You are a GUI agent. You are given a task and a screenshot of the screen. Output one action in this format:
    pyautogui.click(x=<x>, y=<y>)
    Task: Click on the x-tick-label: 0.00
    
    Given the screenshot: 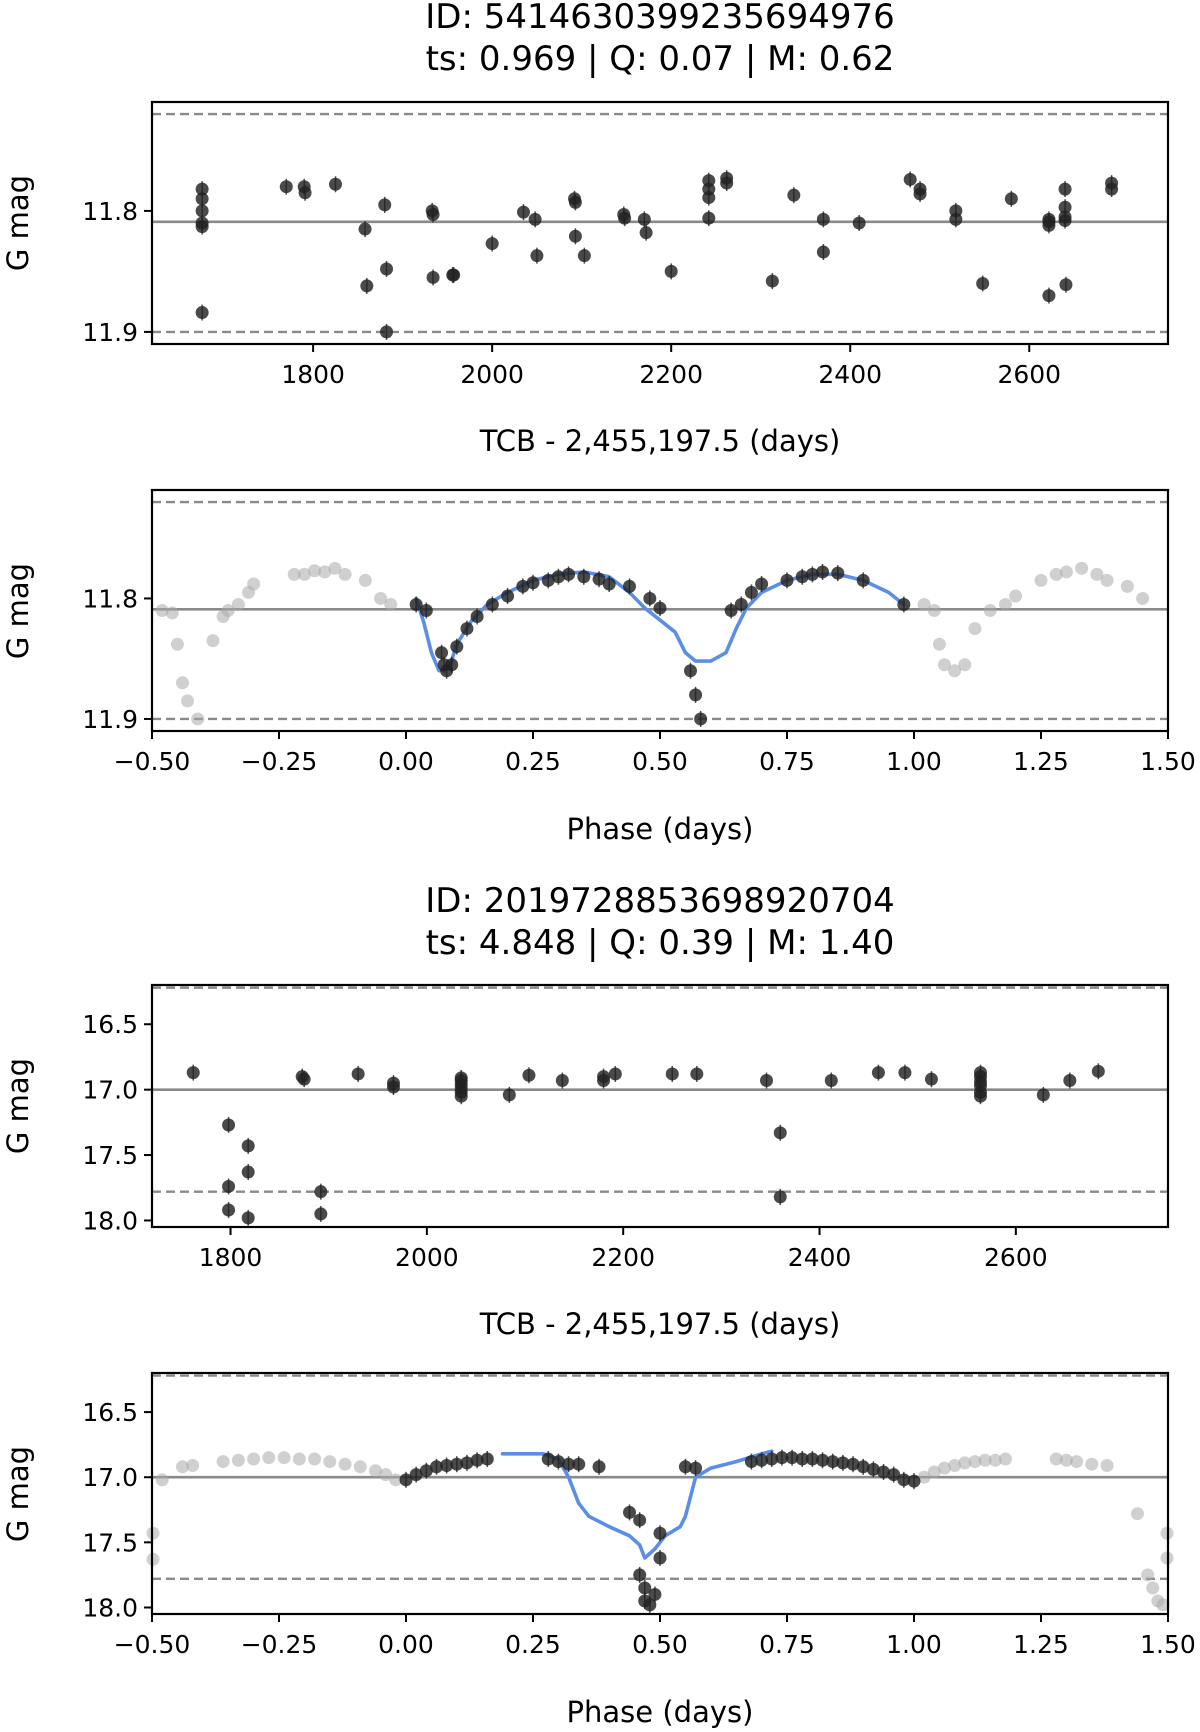 What is the action you would take?
    pyautogui.click(x=406, y=1644)
    